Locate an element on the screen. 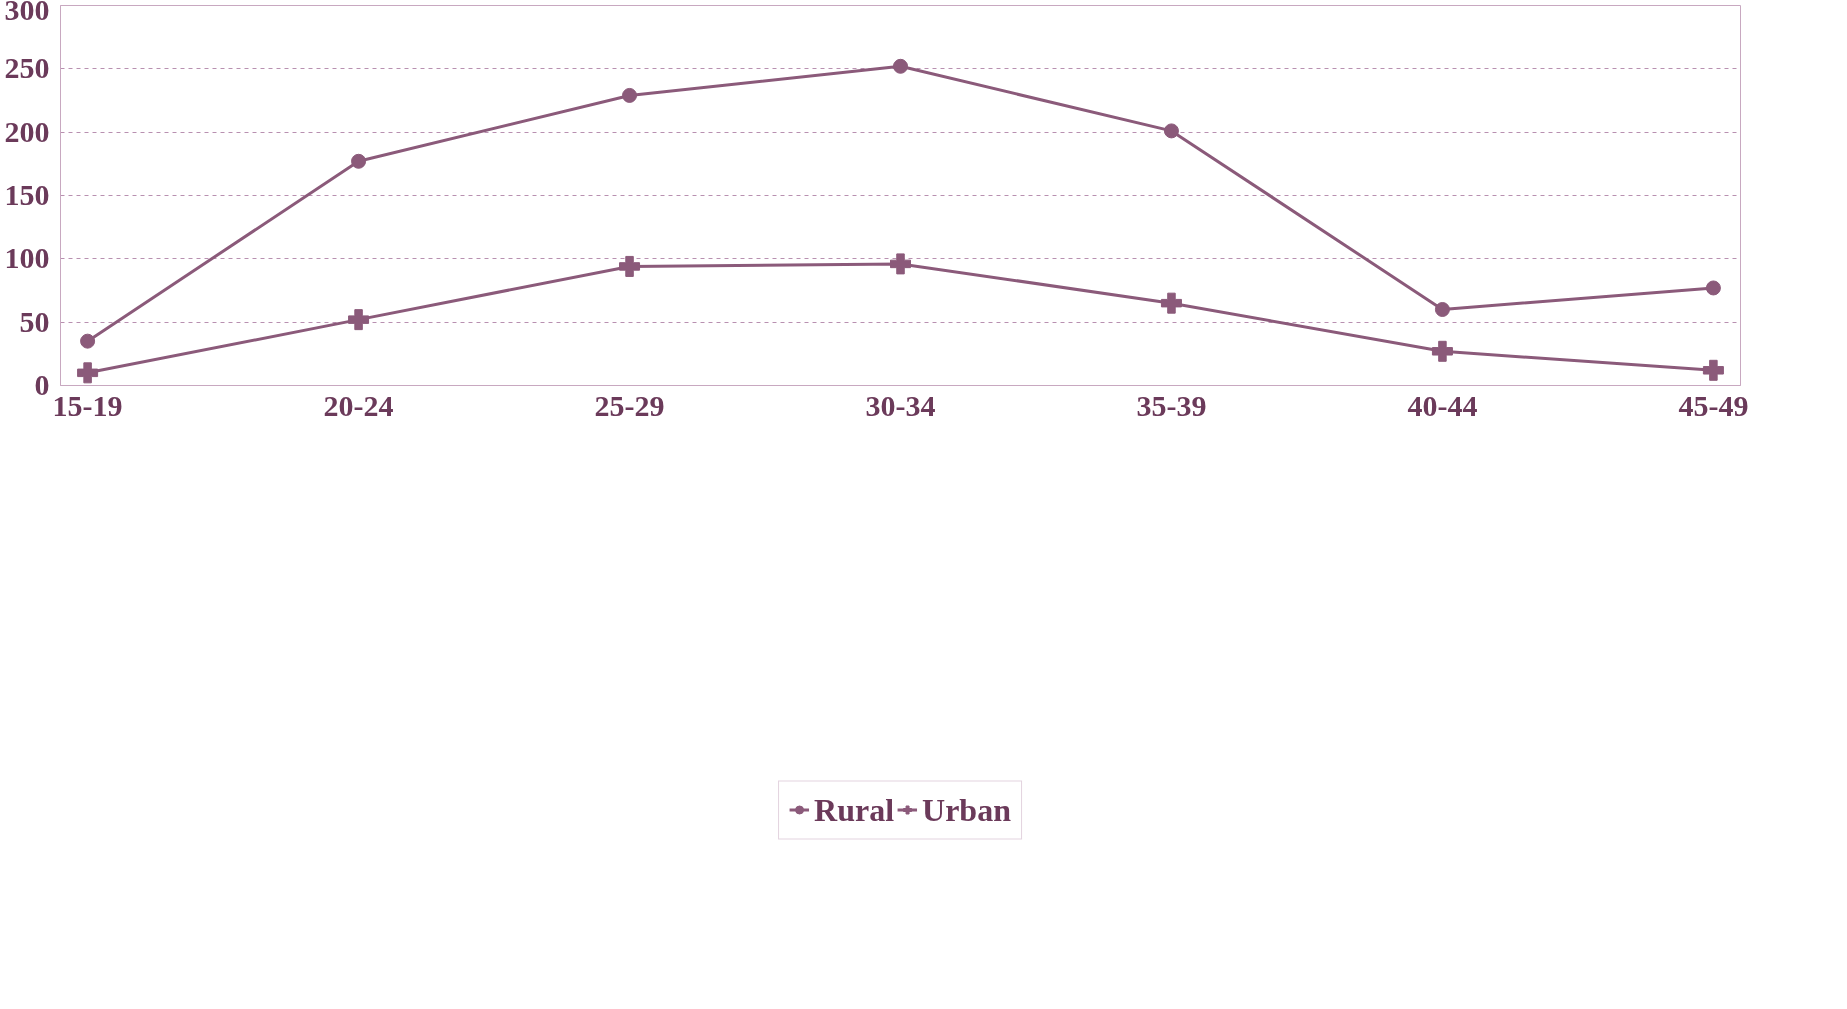 The image size is (1847, 1009). x-tick-label: 40-44 is located at coordinates (1442, 405).